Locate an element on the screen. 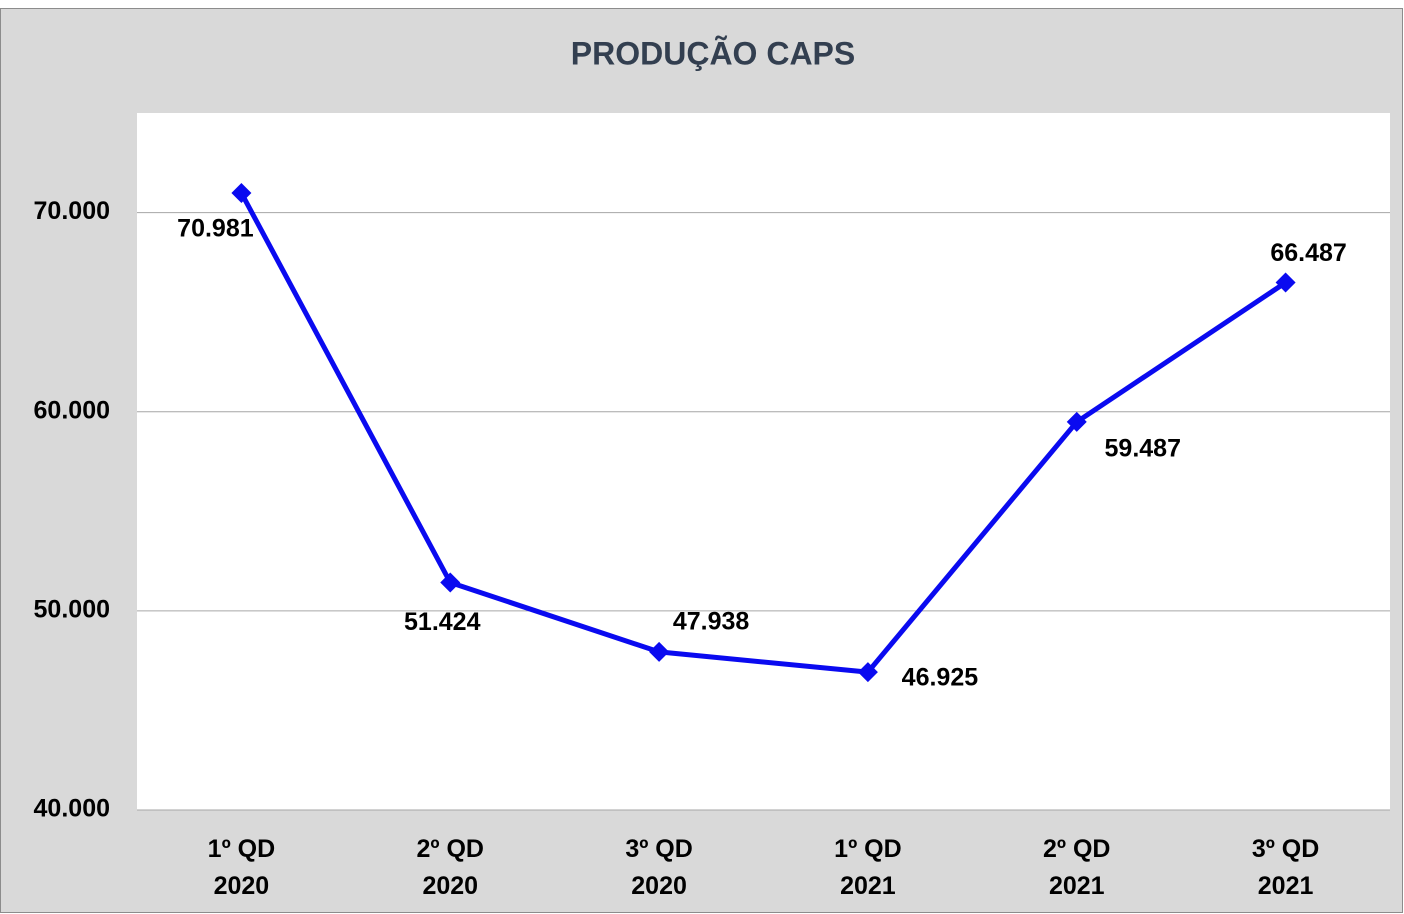  x-tick-label: 2º QD 2021 is located at coordinates (1076, 867).